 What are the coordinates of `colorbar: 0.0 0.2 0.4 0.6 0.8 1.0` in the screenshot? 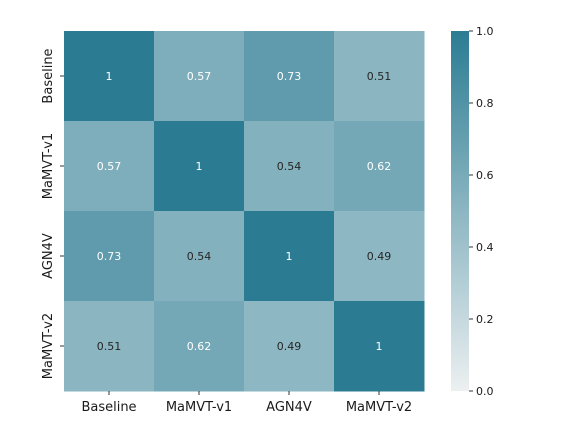 It's located at (472, 211).